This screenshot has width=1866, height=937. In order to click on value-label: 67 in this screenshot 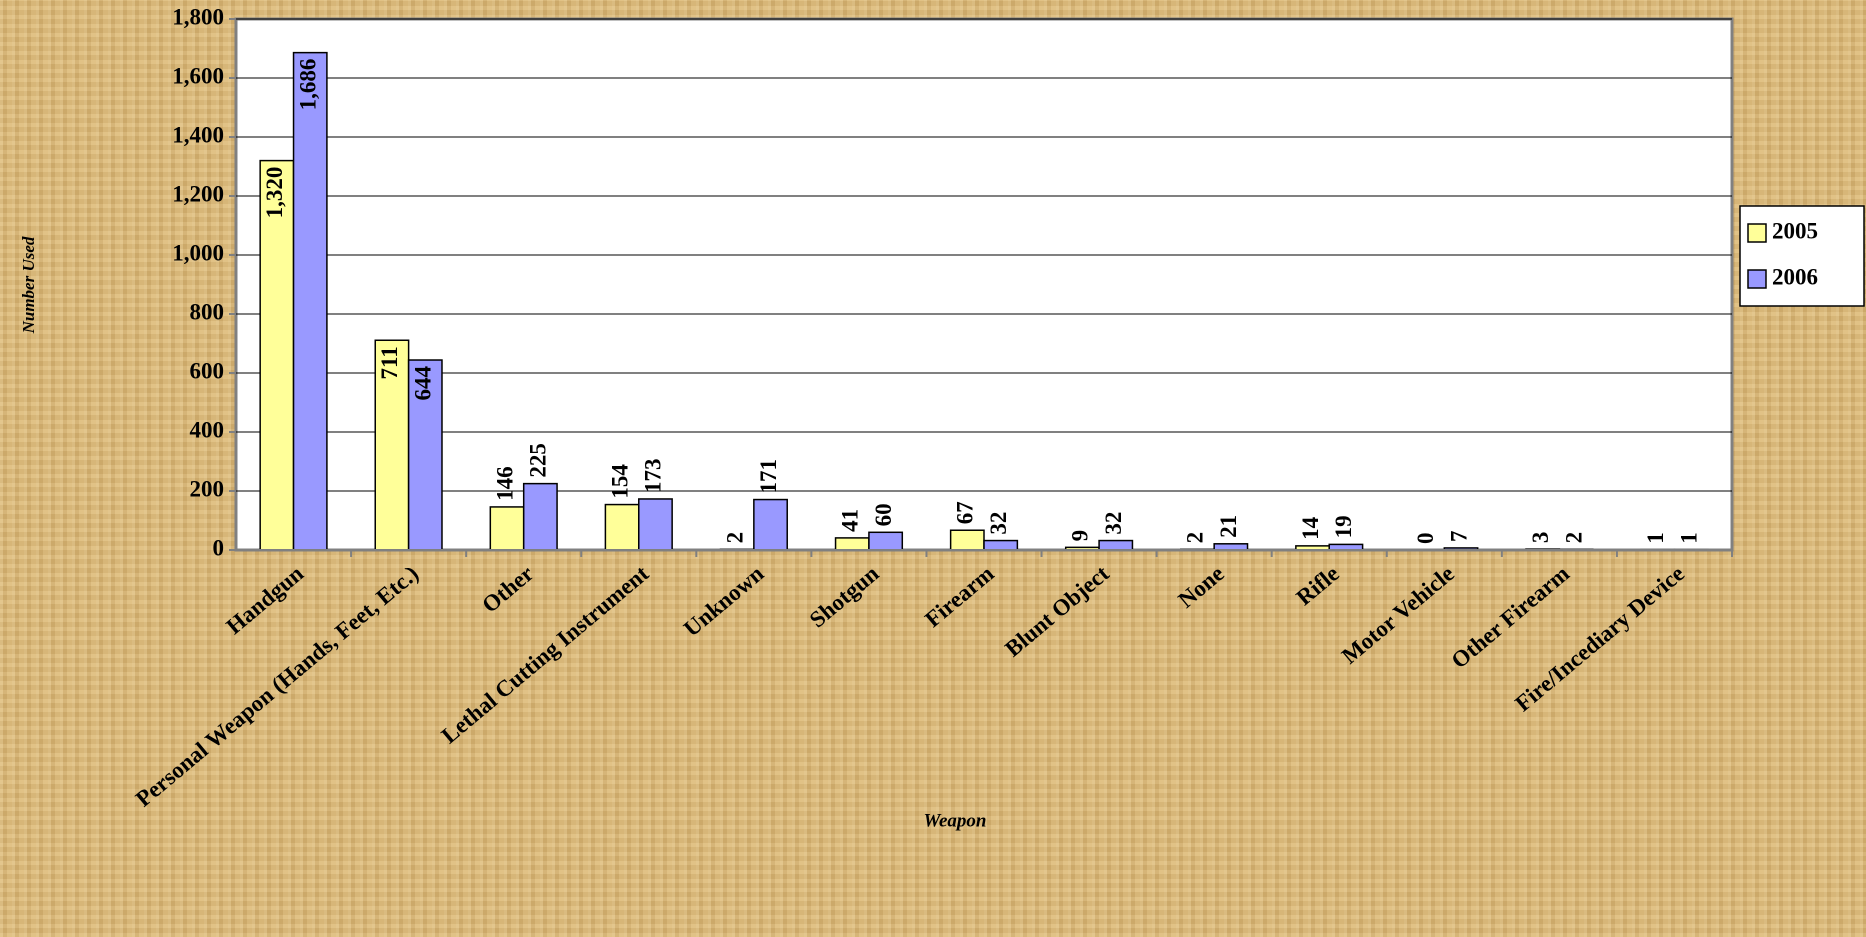, I will do `click(965, 512)`.